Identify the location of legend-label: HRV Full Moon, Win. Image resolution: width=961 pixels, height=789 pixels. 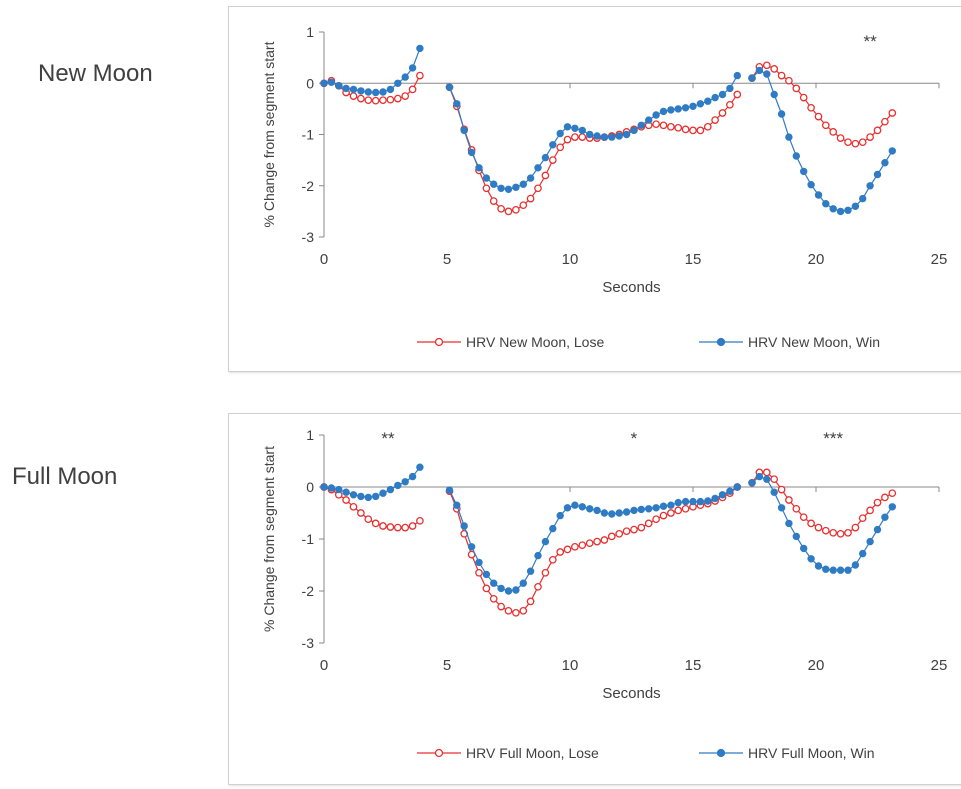
(811, 753).